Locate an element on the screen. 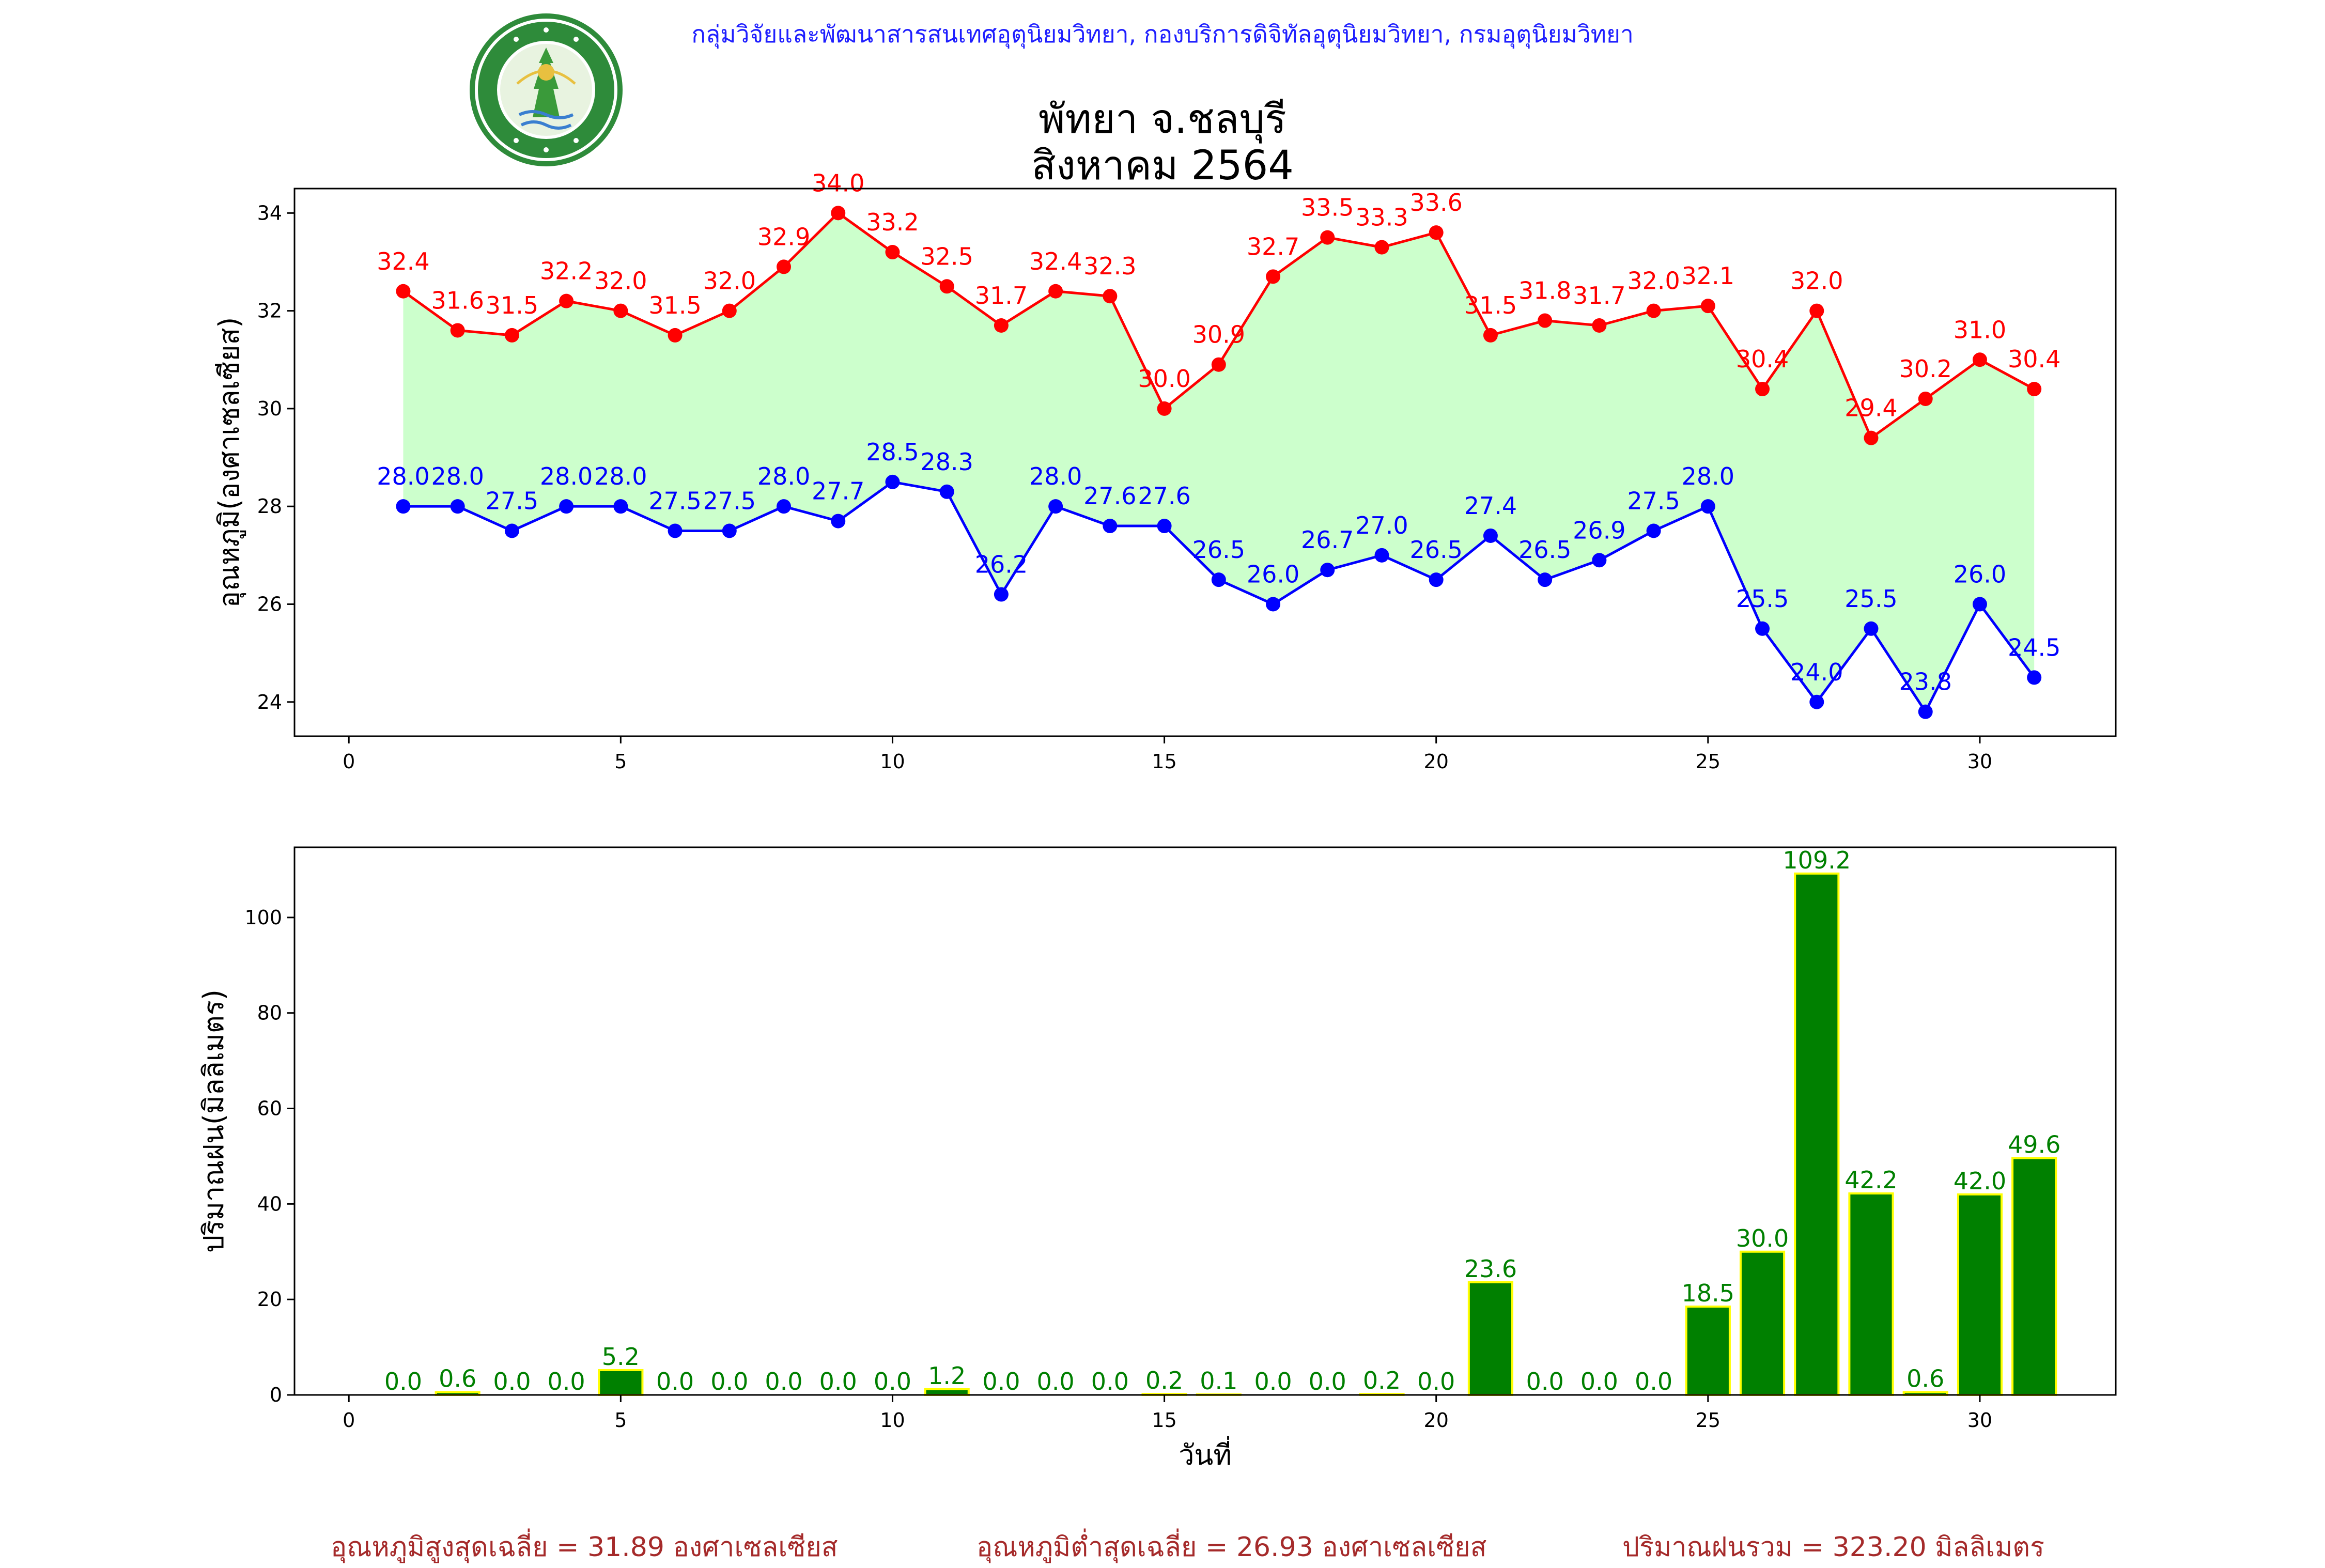  max-temperature-label: 34.0 is located at coordinates (838, 183).